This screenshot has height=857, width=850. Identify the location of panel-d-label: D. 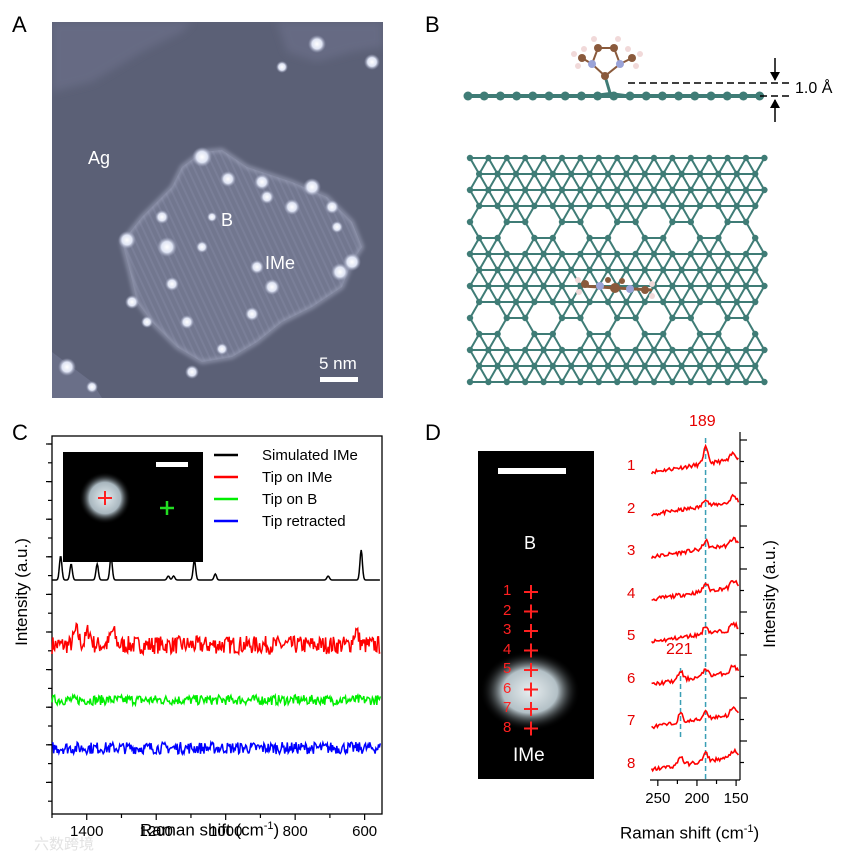
(433, 432).